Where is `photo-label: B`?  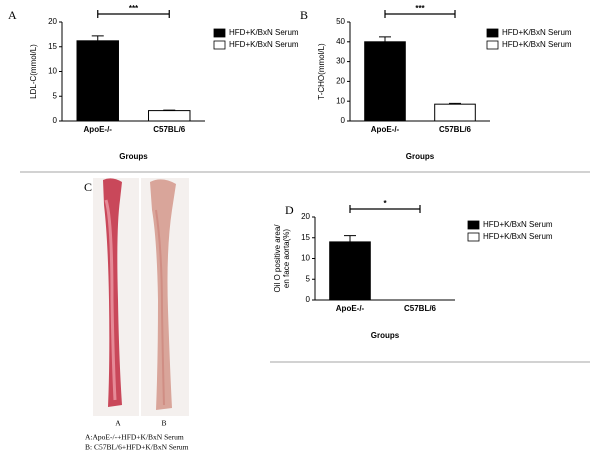
photo-label: B is located at coordinates (163, 423).